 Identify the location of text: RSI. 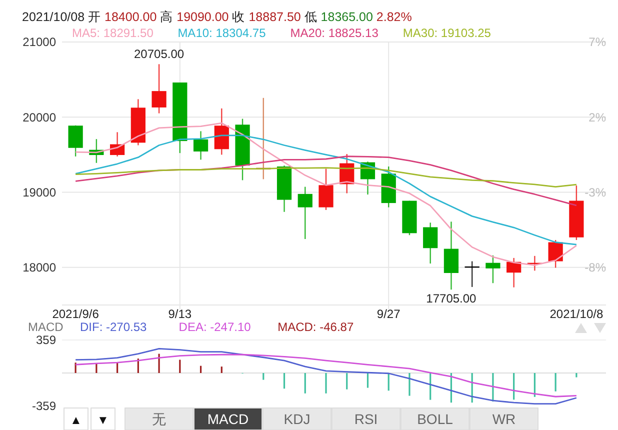
(366, 419).